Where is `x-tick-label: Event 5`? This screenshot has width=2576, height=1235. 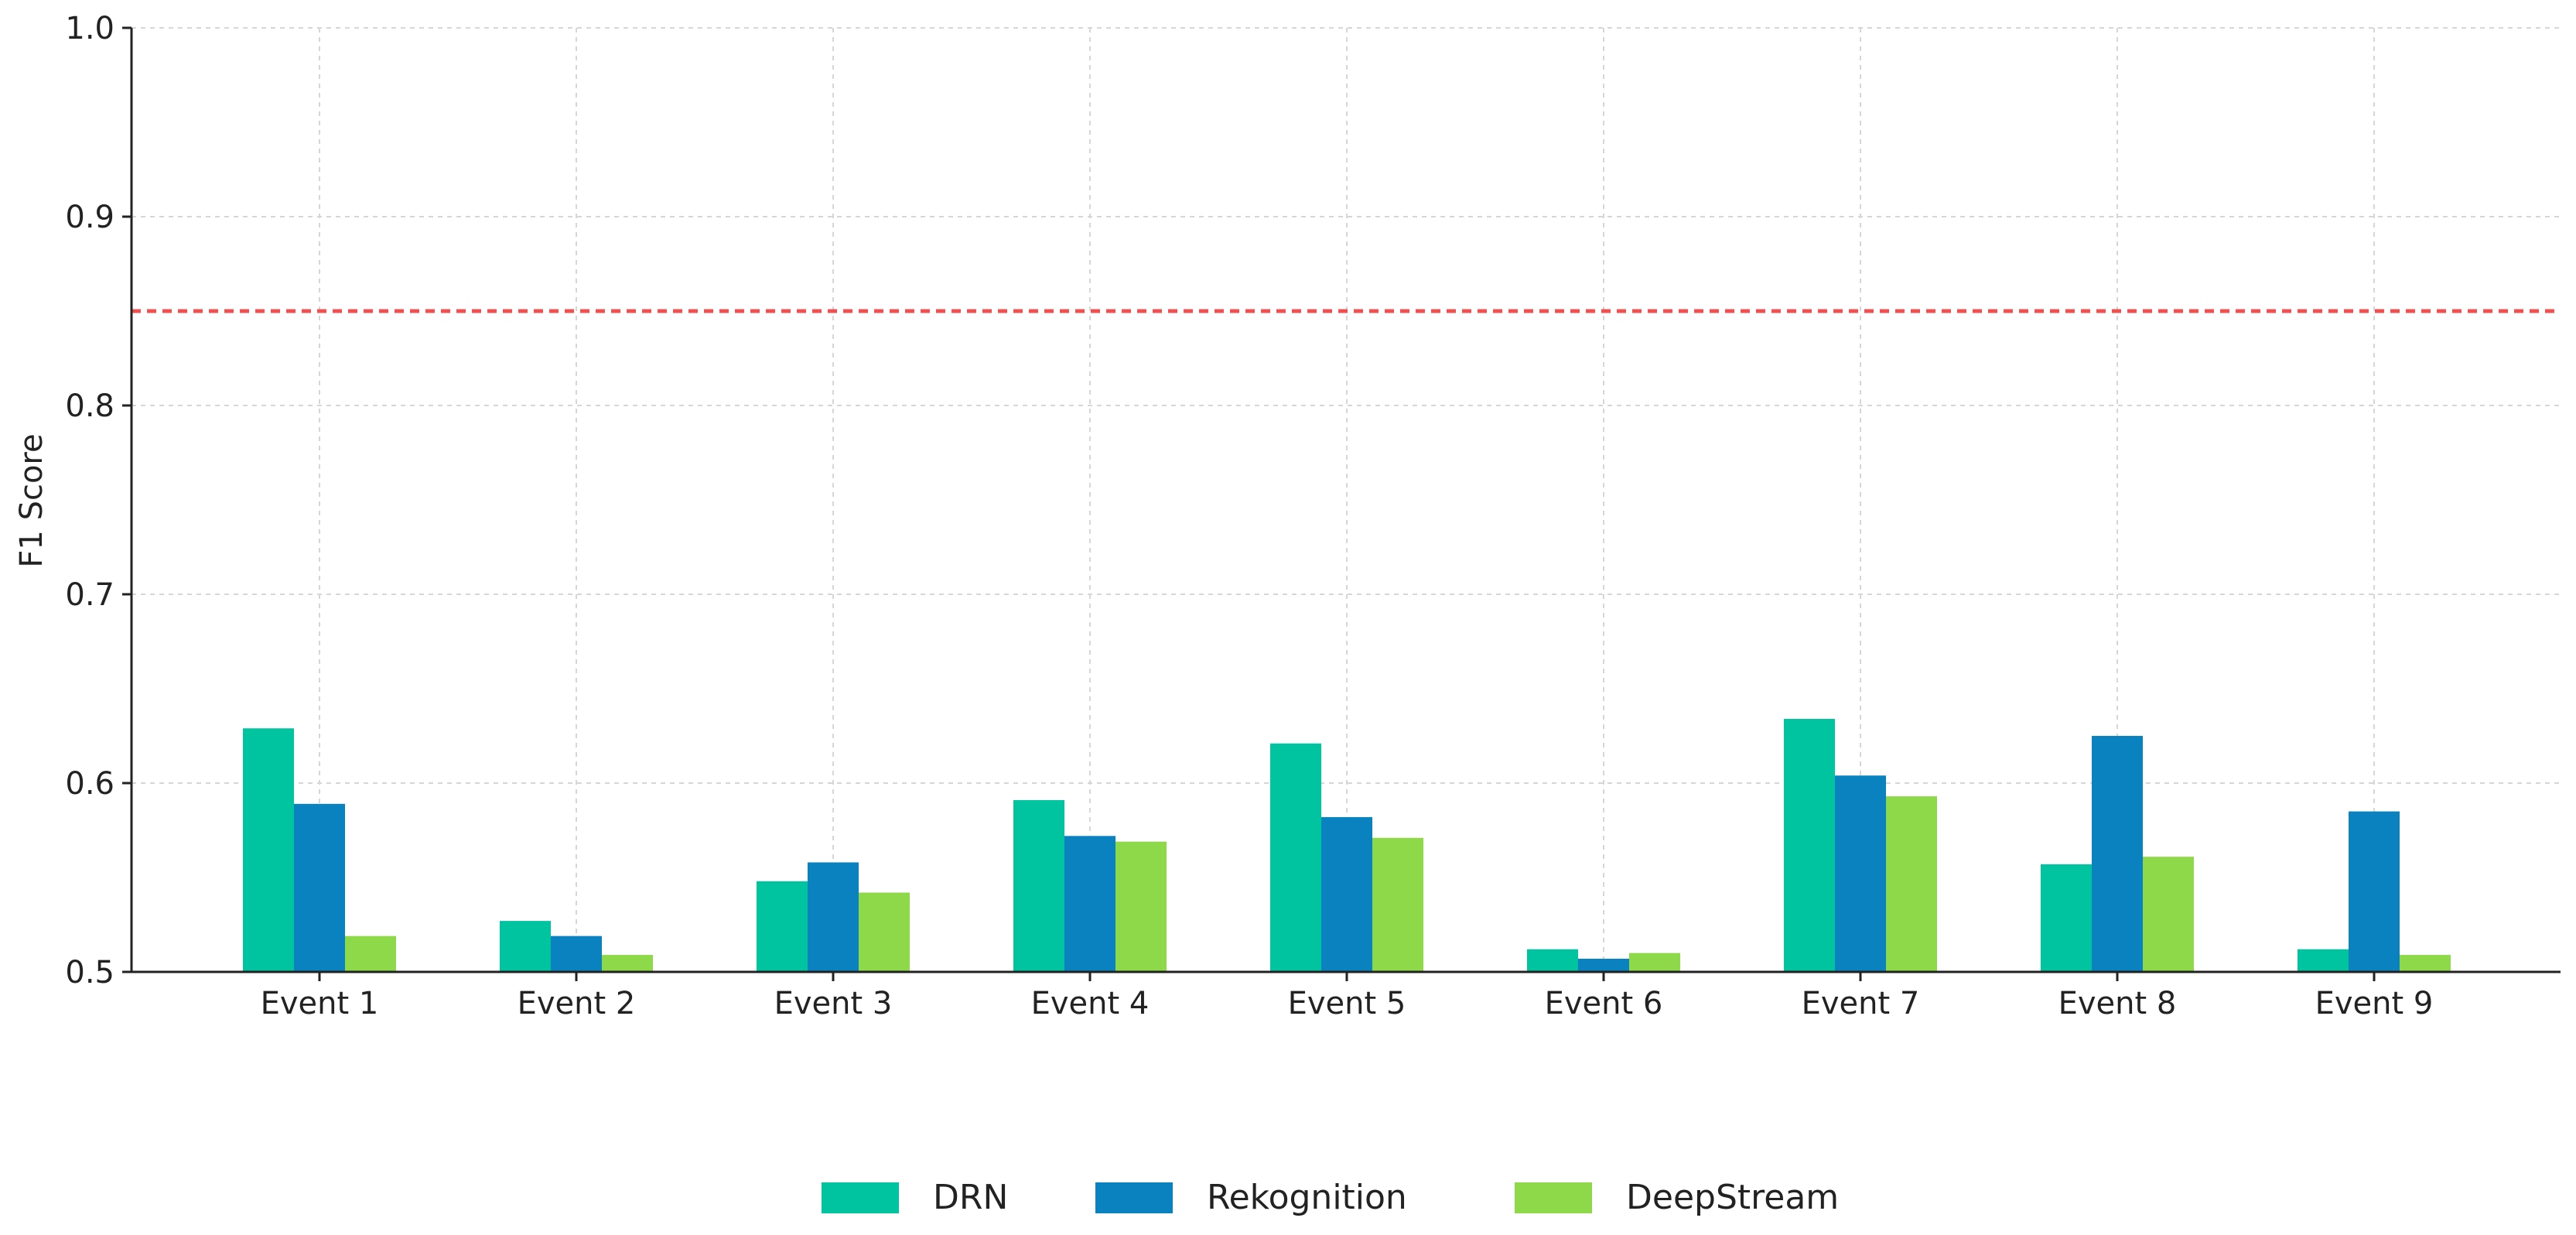
x-tick-label: Event 5 is located at coordinates (1347, 1003).